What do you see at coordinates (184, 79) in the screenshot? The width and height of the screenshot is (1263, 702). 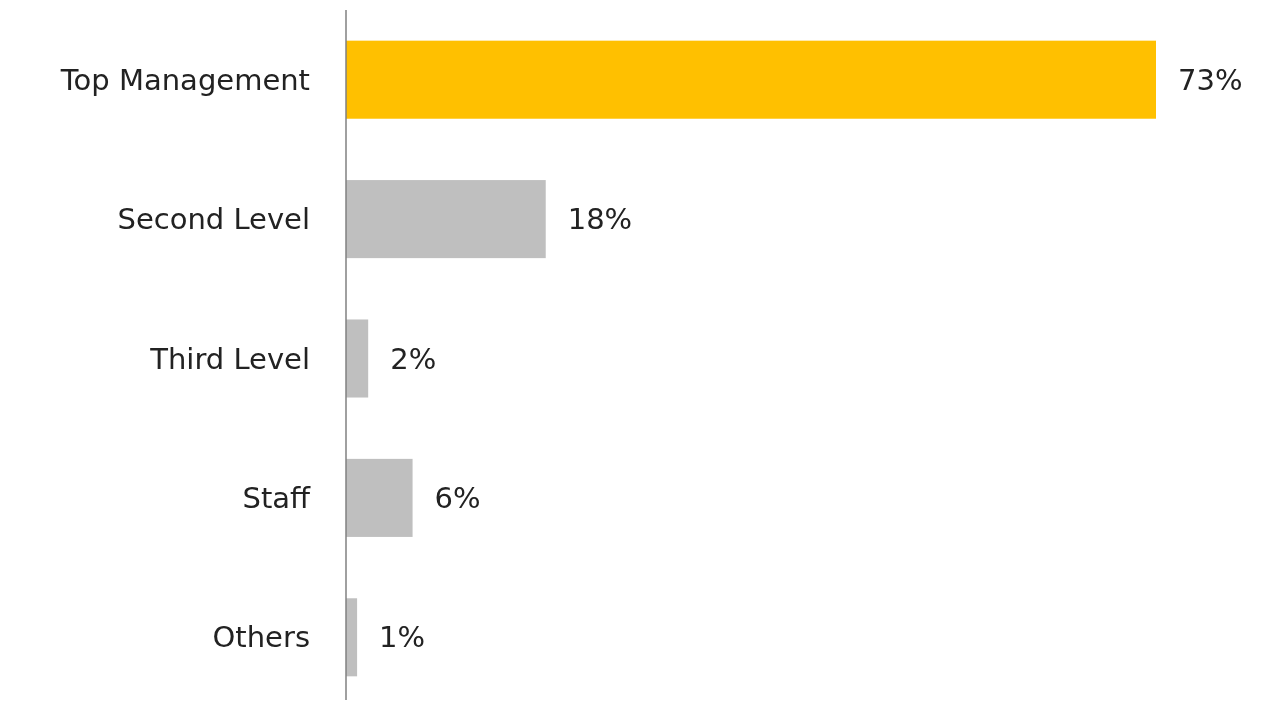 I see `y-tick-label: Top Management` at bounding box center [184, 79].